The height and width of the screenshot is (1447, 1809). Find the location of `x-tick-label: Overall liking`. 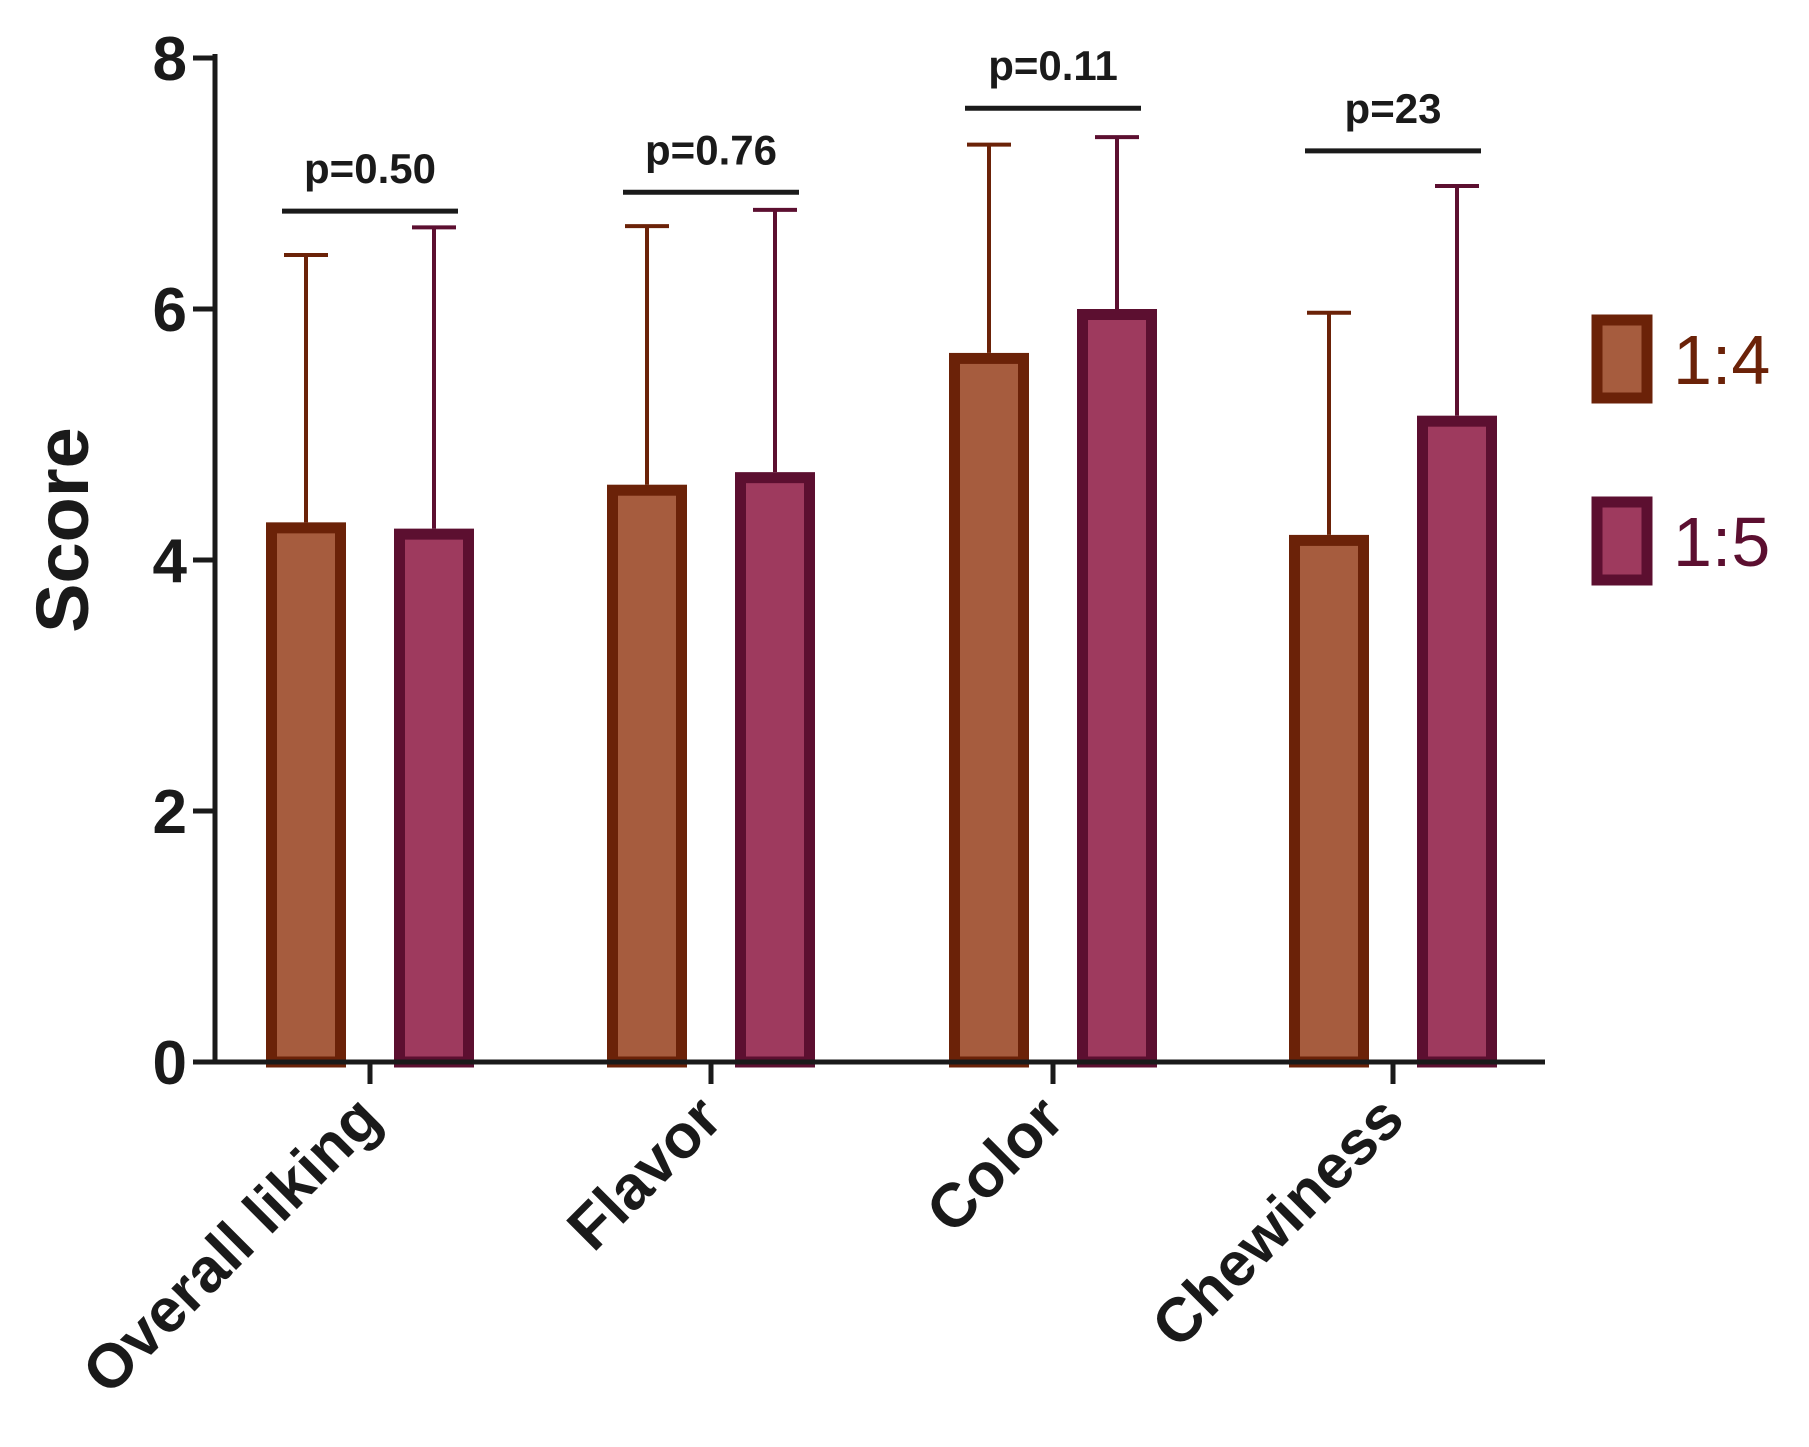

x-tick-label: Overall liking is located at coordinates (232, 1245).